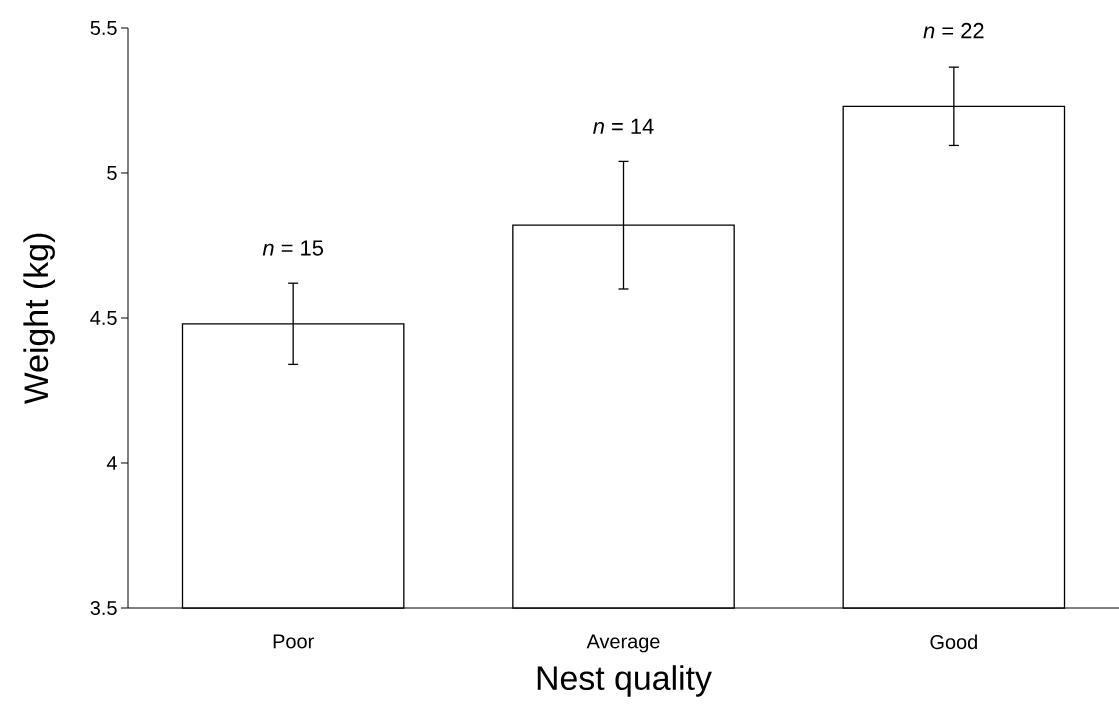  I want to click on annotation: n = 14, so click(623, 126).